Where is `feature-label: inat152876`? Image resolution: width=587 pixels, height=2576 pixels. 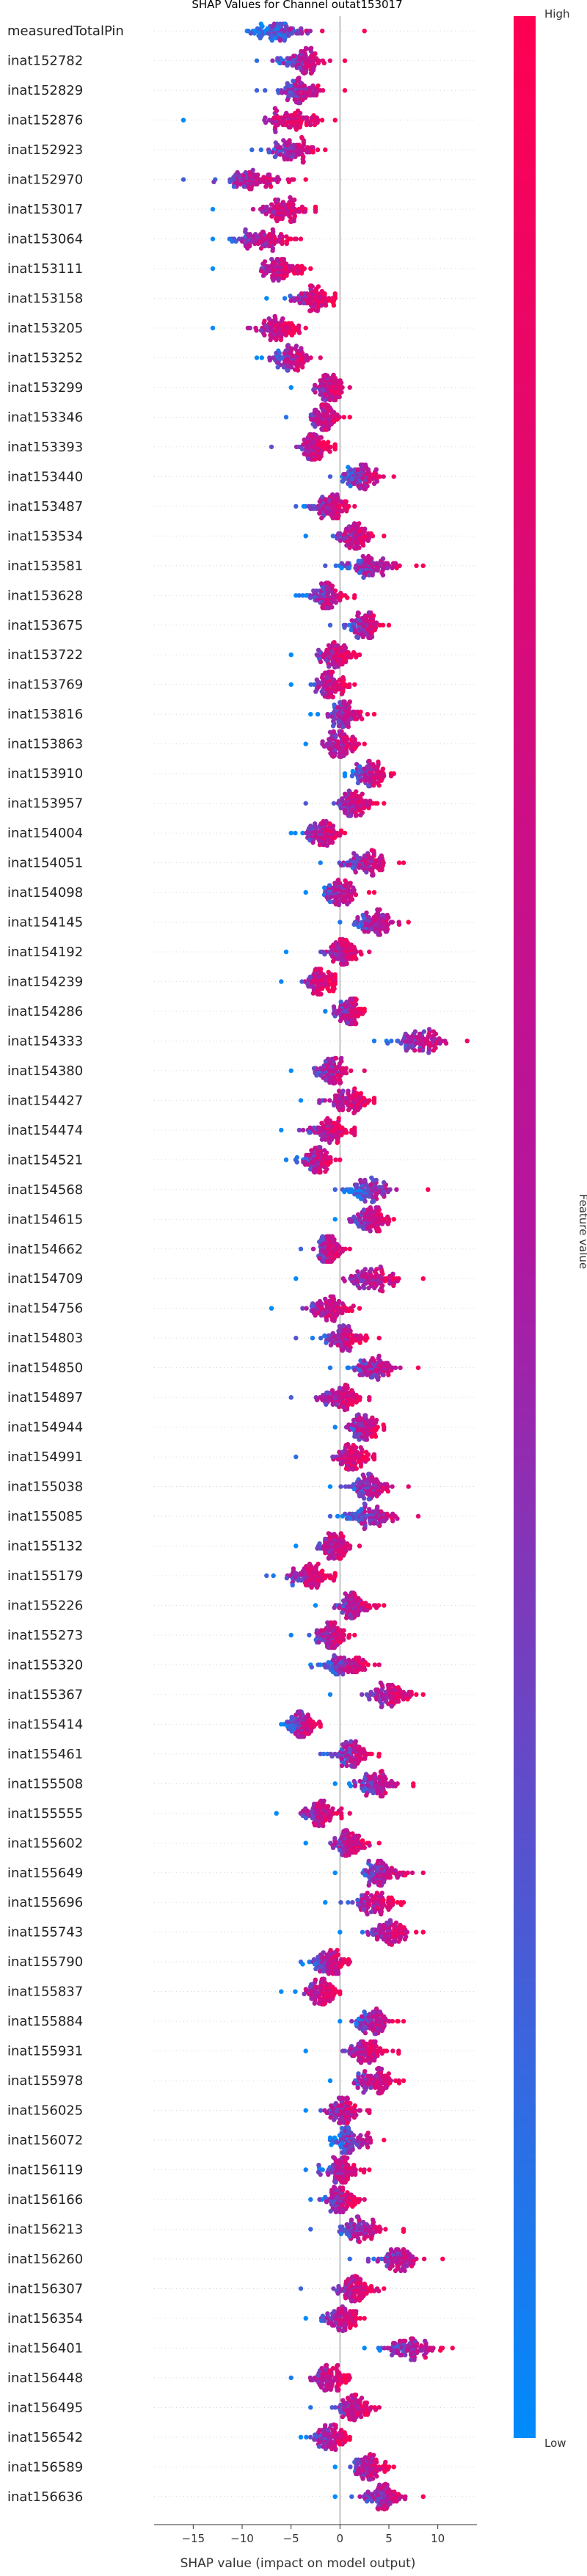 feature-label: inat152876 is located at coordinates (45, 120).